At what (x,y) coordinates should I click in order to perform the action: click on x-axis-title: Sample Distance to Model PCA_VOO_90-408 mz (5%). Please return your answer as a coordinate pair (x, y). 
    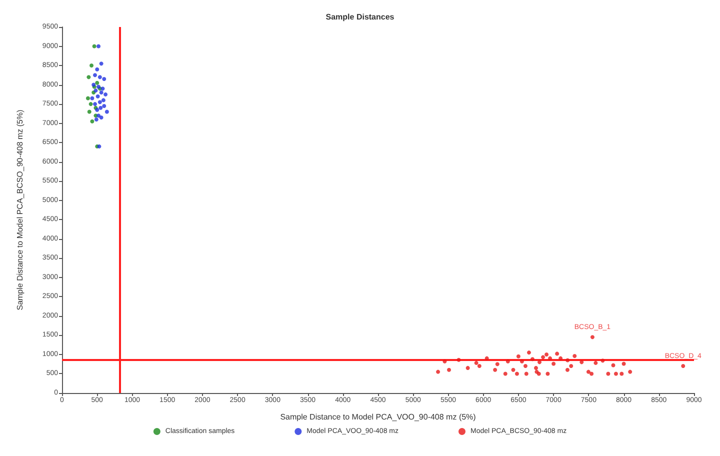
    Looking at the image, I should click on (378, 417).